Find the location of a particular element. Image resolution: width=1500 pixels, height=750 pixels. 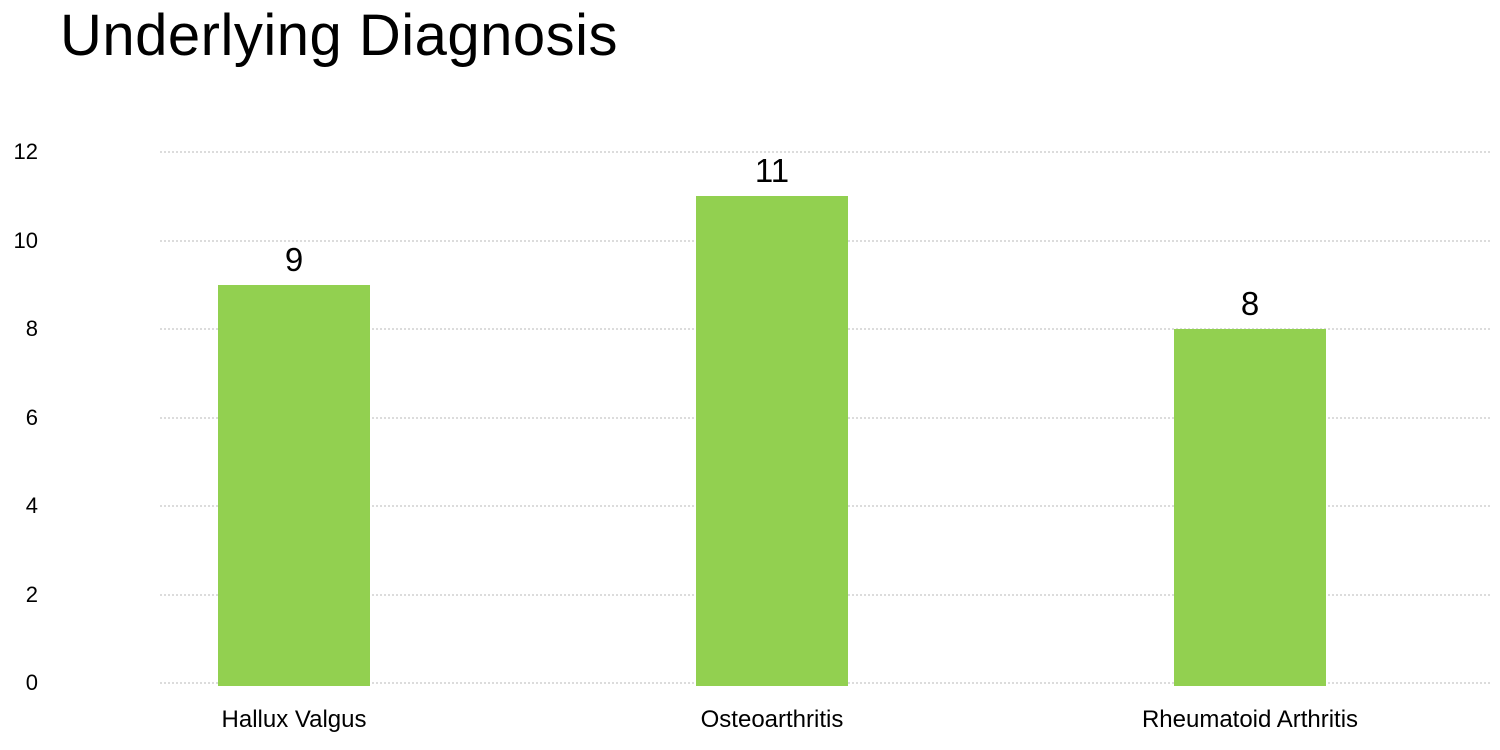

chart-title: Underlying Diagnosis is located at coordinates (339, 35).